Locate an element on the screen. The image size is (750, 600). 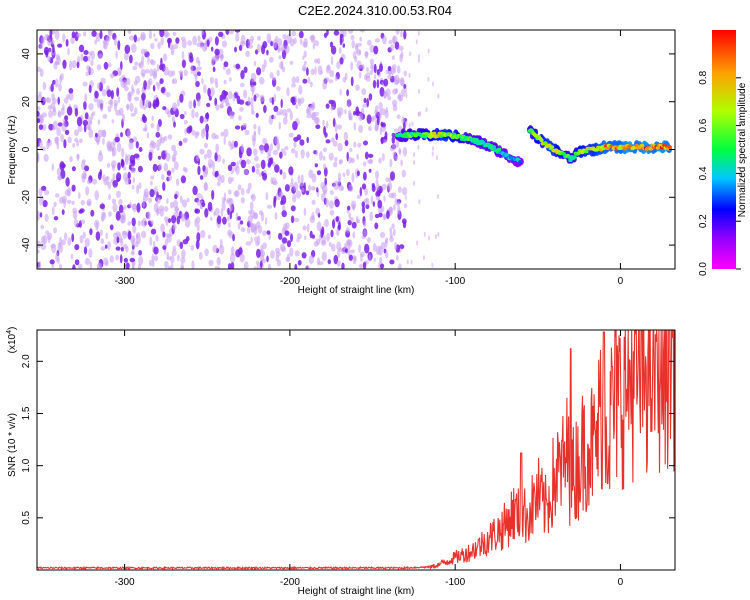
y-tick-label: 20 is located at coordinates (26, 102).